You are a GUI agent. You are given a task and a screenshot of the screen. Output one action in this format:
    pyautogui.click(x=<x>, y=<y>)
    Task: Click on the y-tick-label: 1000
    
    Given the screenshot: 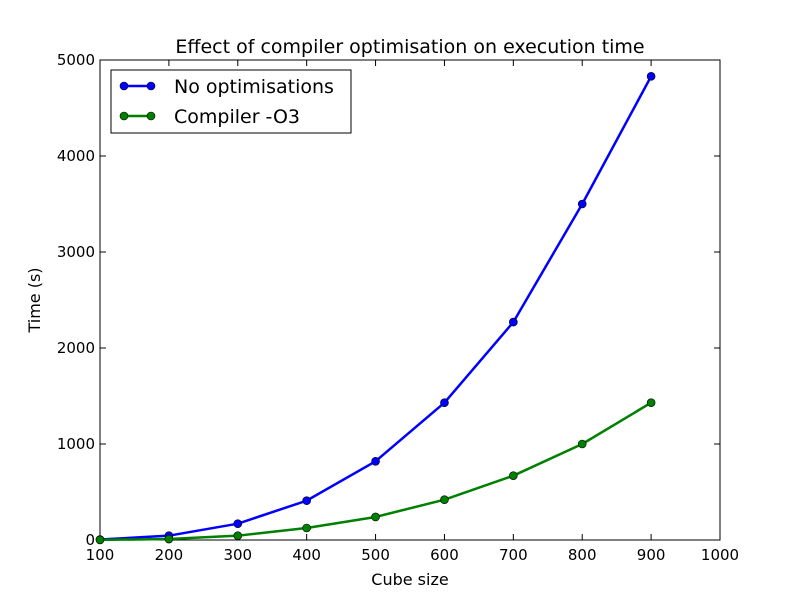 What is the action you would take?
    pyautogui.click(x=76, y=444)
    